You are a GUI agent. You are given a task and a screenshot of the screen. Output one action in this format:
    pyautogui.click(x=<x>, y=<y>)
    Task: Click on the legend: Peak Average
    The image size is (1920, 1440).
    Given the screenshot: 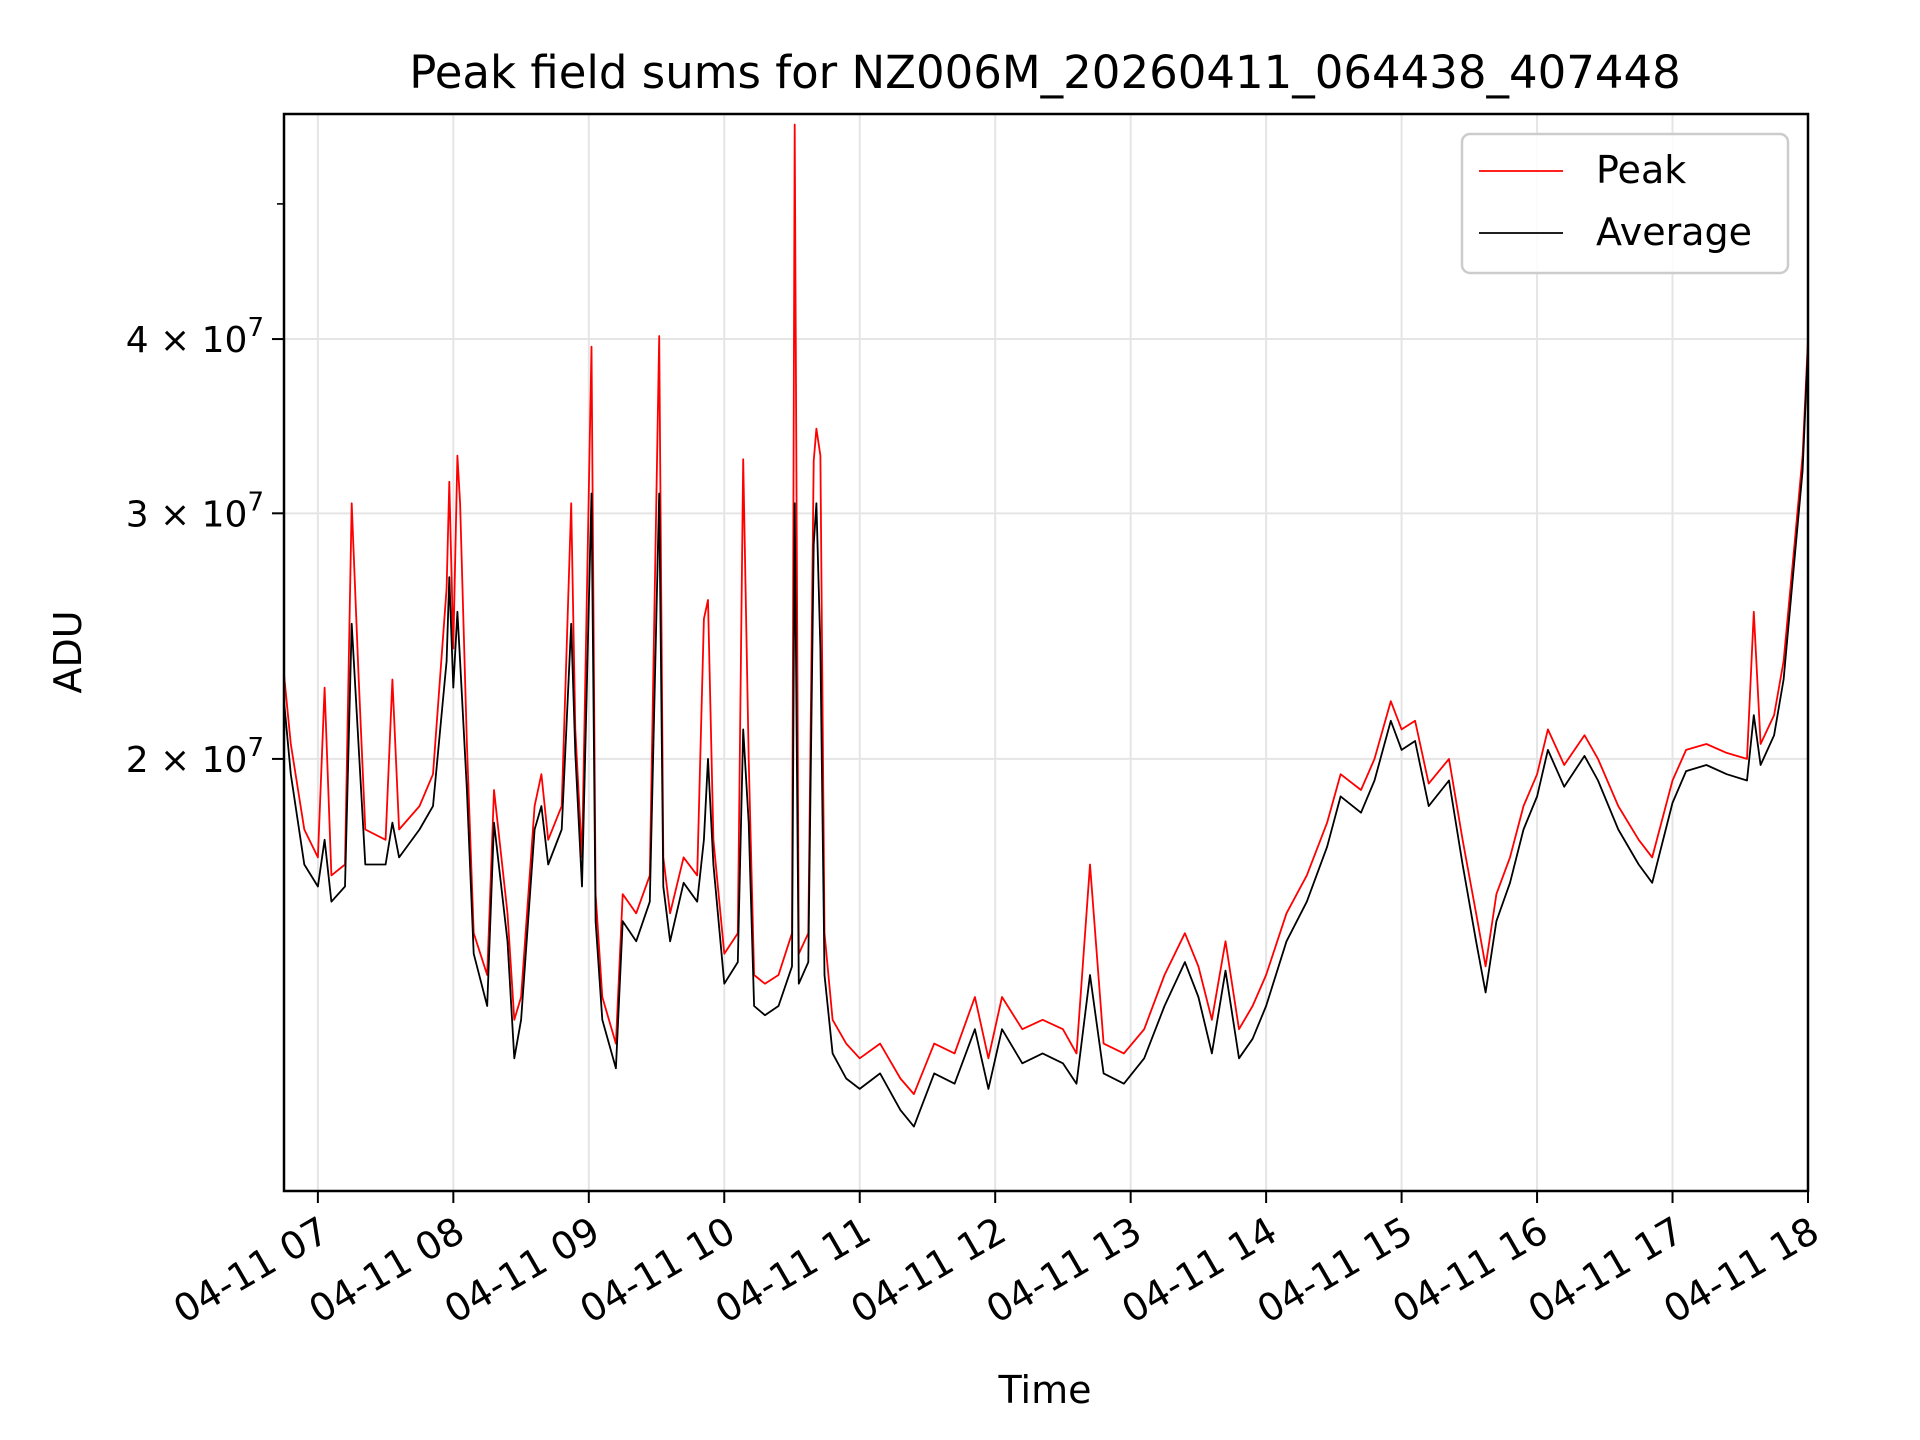 What is the action you would take?
    pyautogui.click(x=1625, y=203)
    